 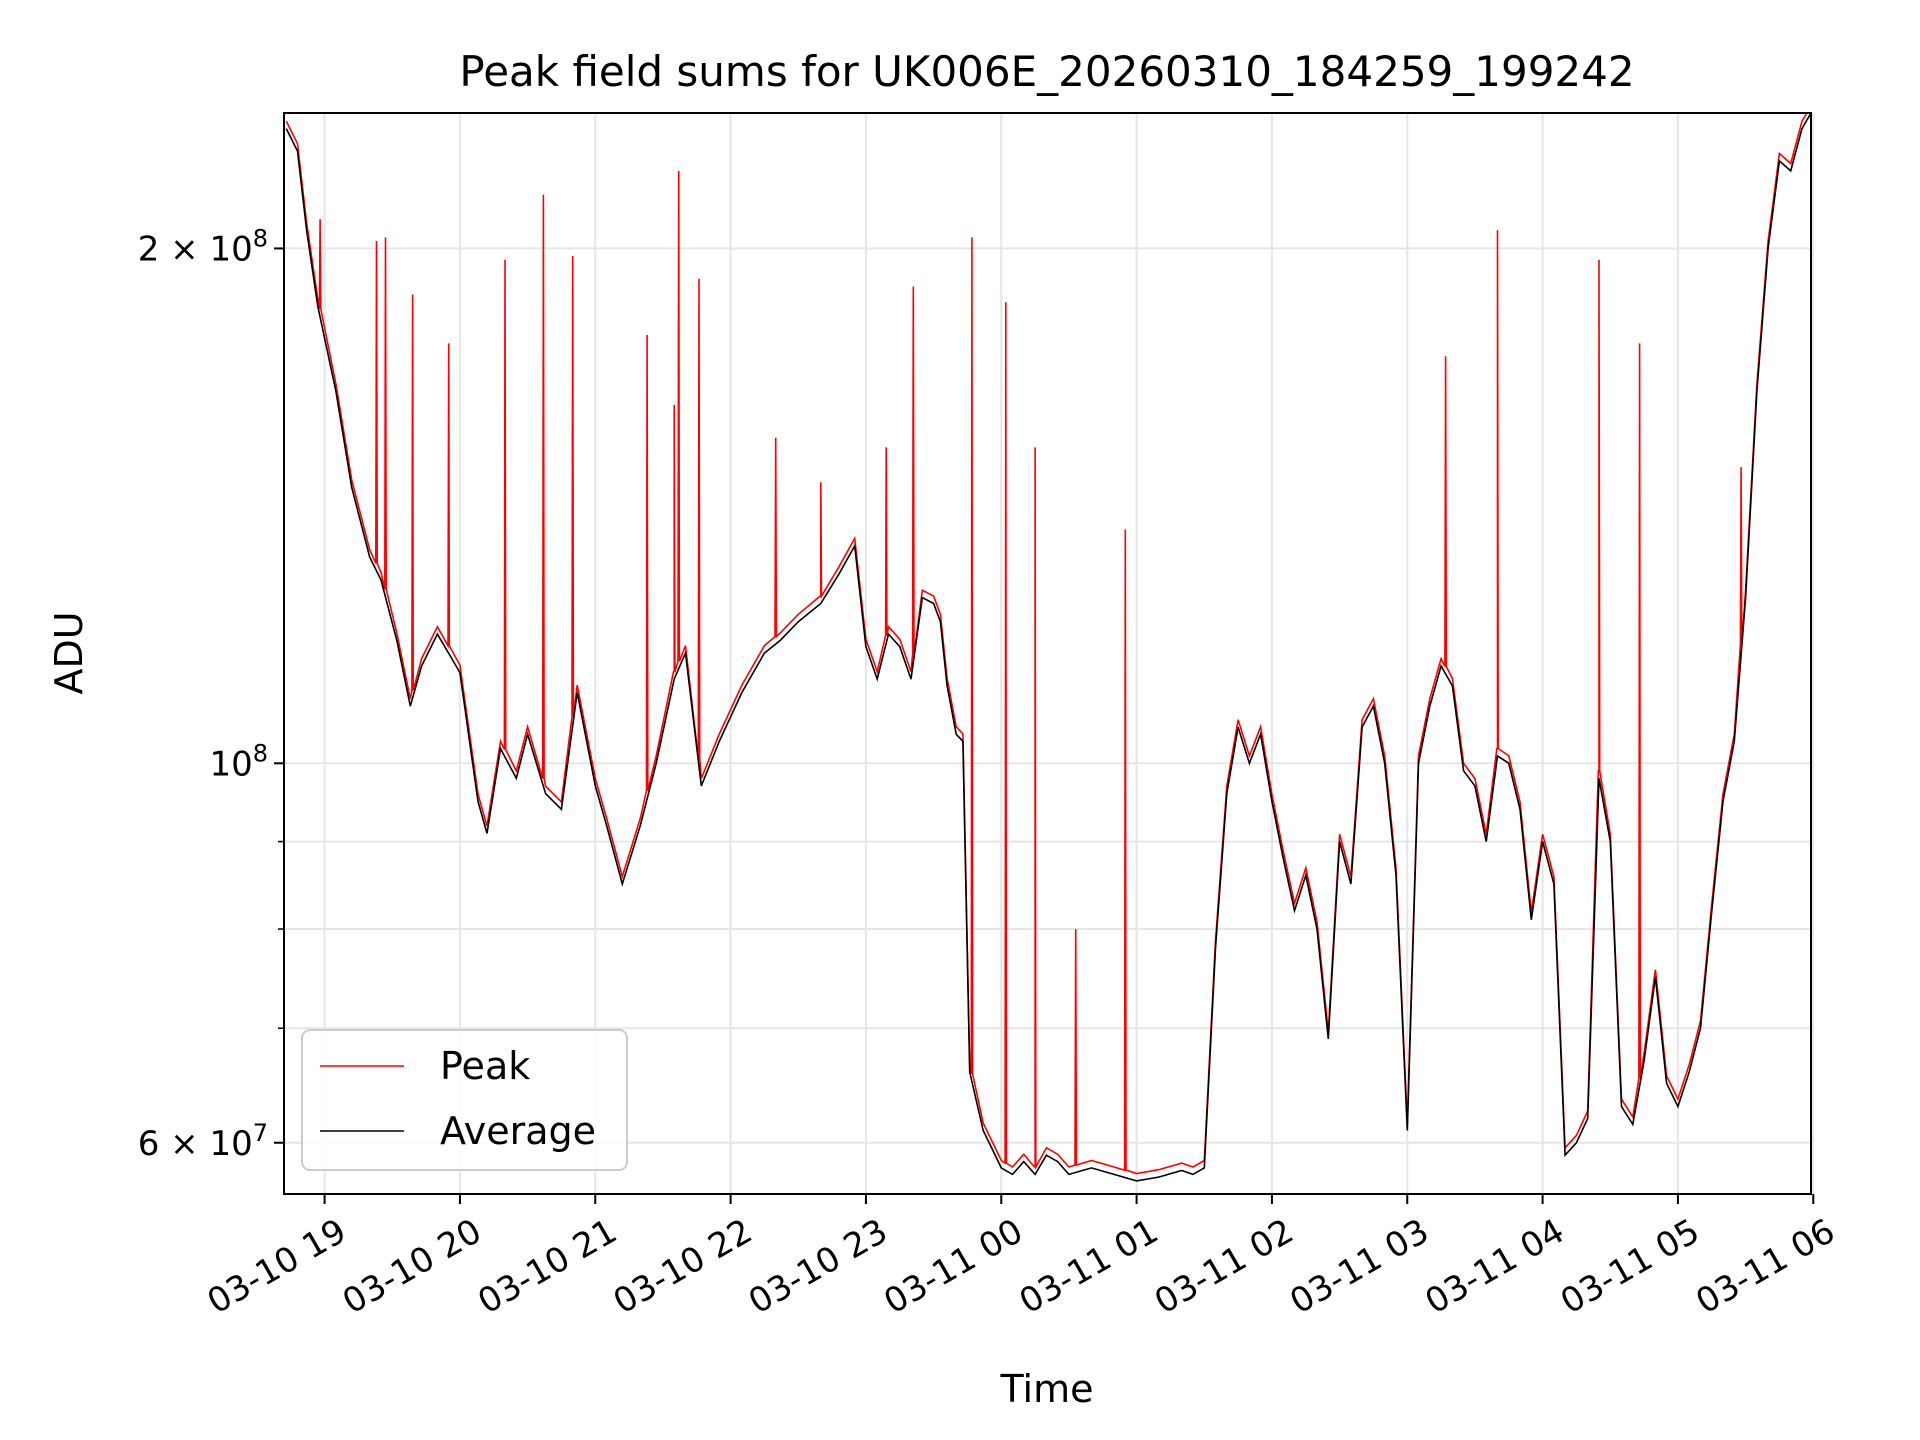 I want to click on y-axis-ticks: 2 × 108 108 6 × 107, so click(x=211, y=694).